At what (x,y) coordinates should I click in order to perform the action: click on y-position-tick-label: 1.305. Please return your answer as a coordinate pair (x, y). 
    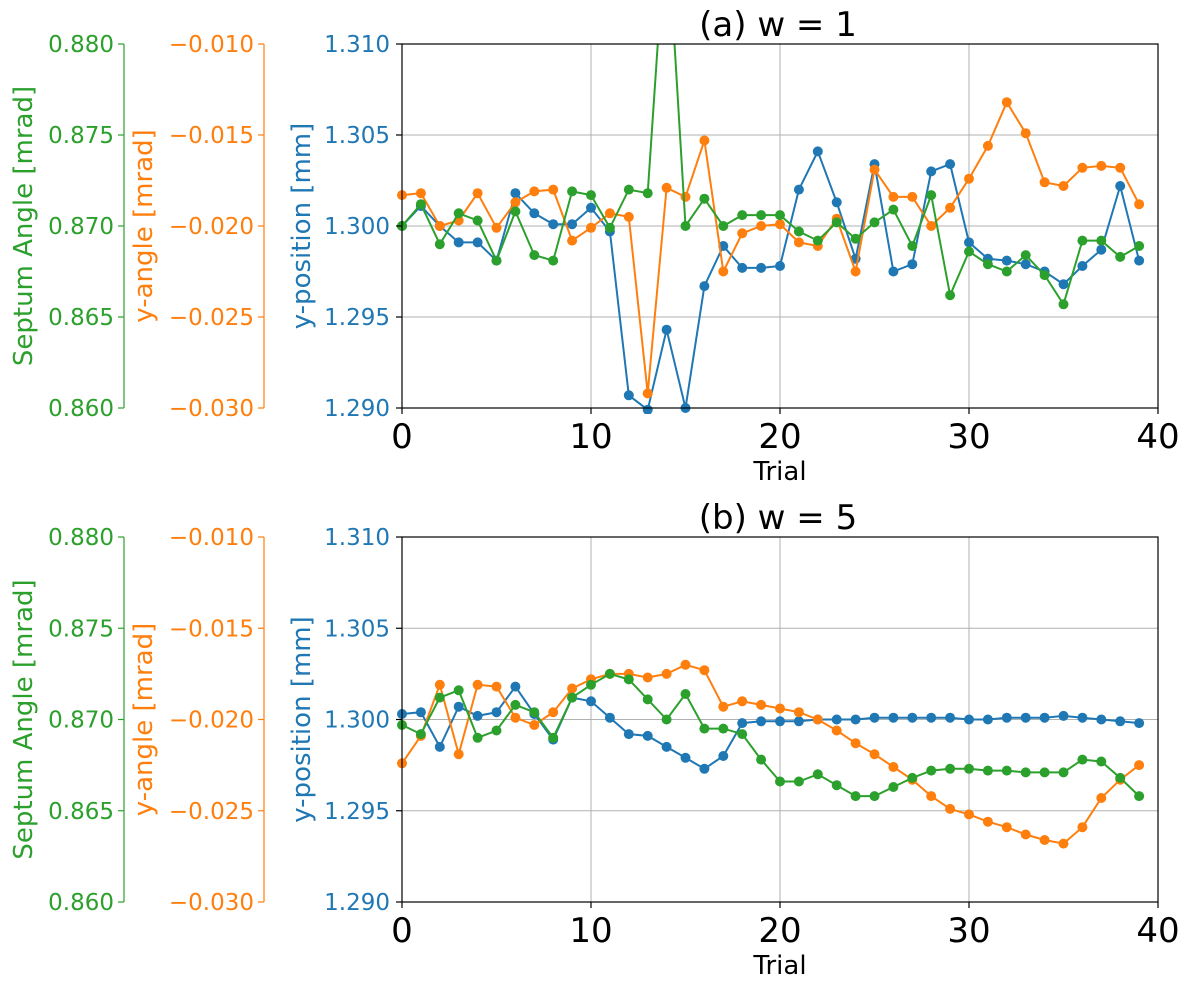
    Looking at the image, I should click on (357, 136).